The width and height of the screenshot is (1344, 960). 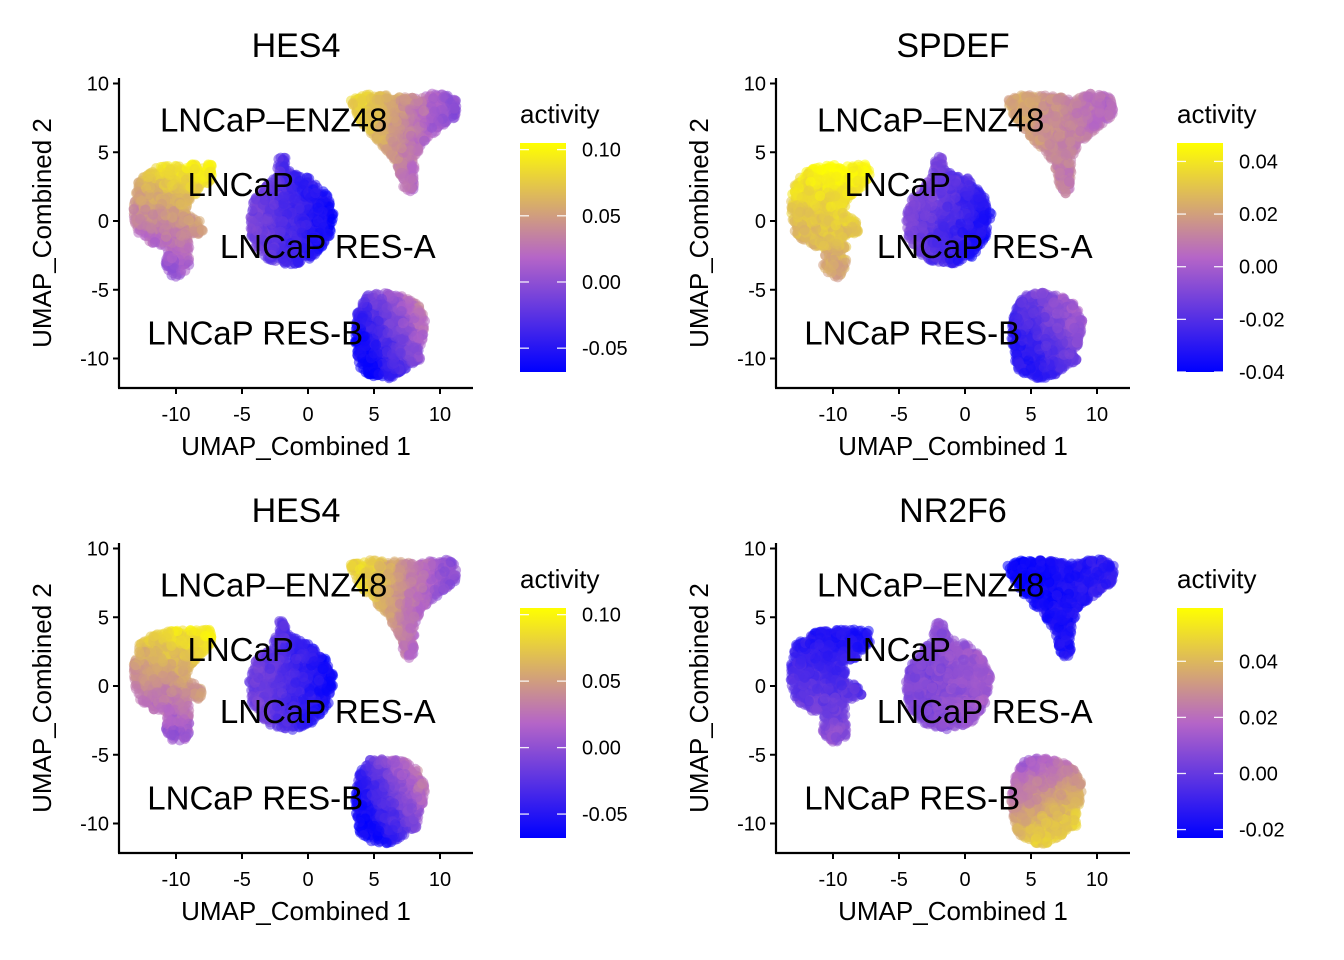 What do you see at coordinates (296, 446) in the screenshot?
I see `x-axis-title: UMAP_Combined 1` at bounding box center [296, 446].